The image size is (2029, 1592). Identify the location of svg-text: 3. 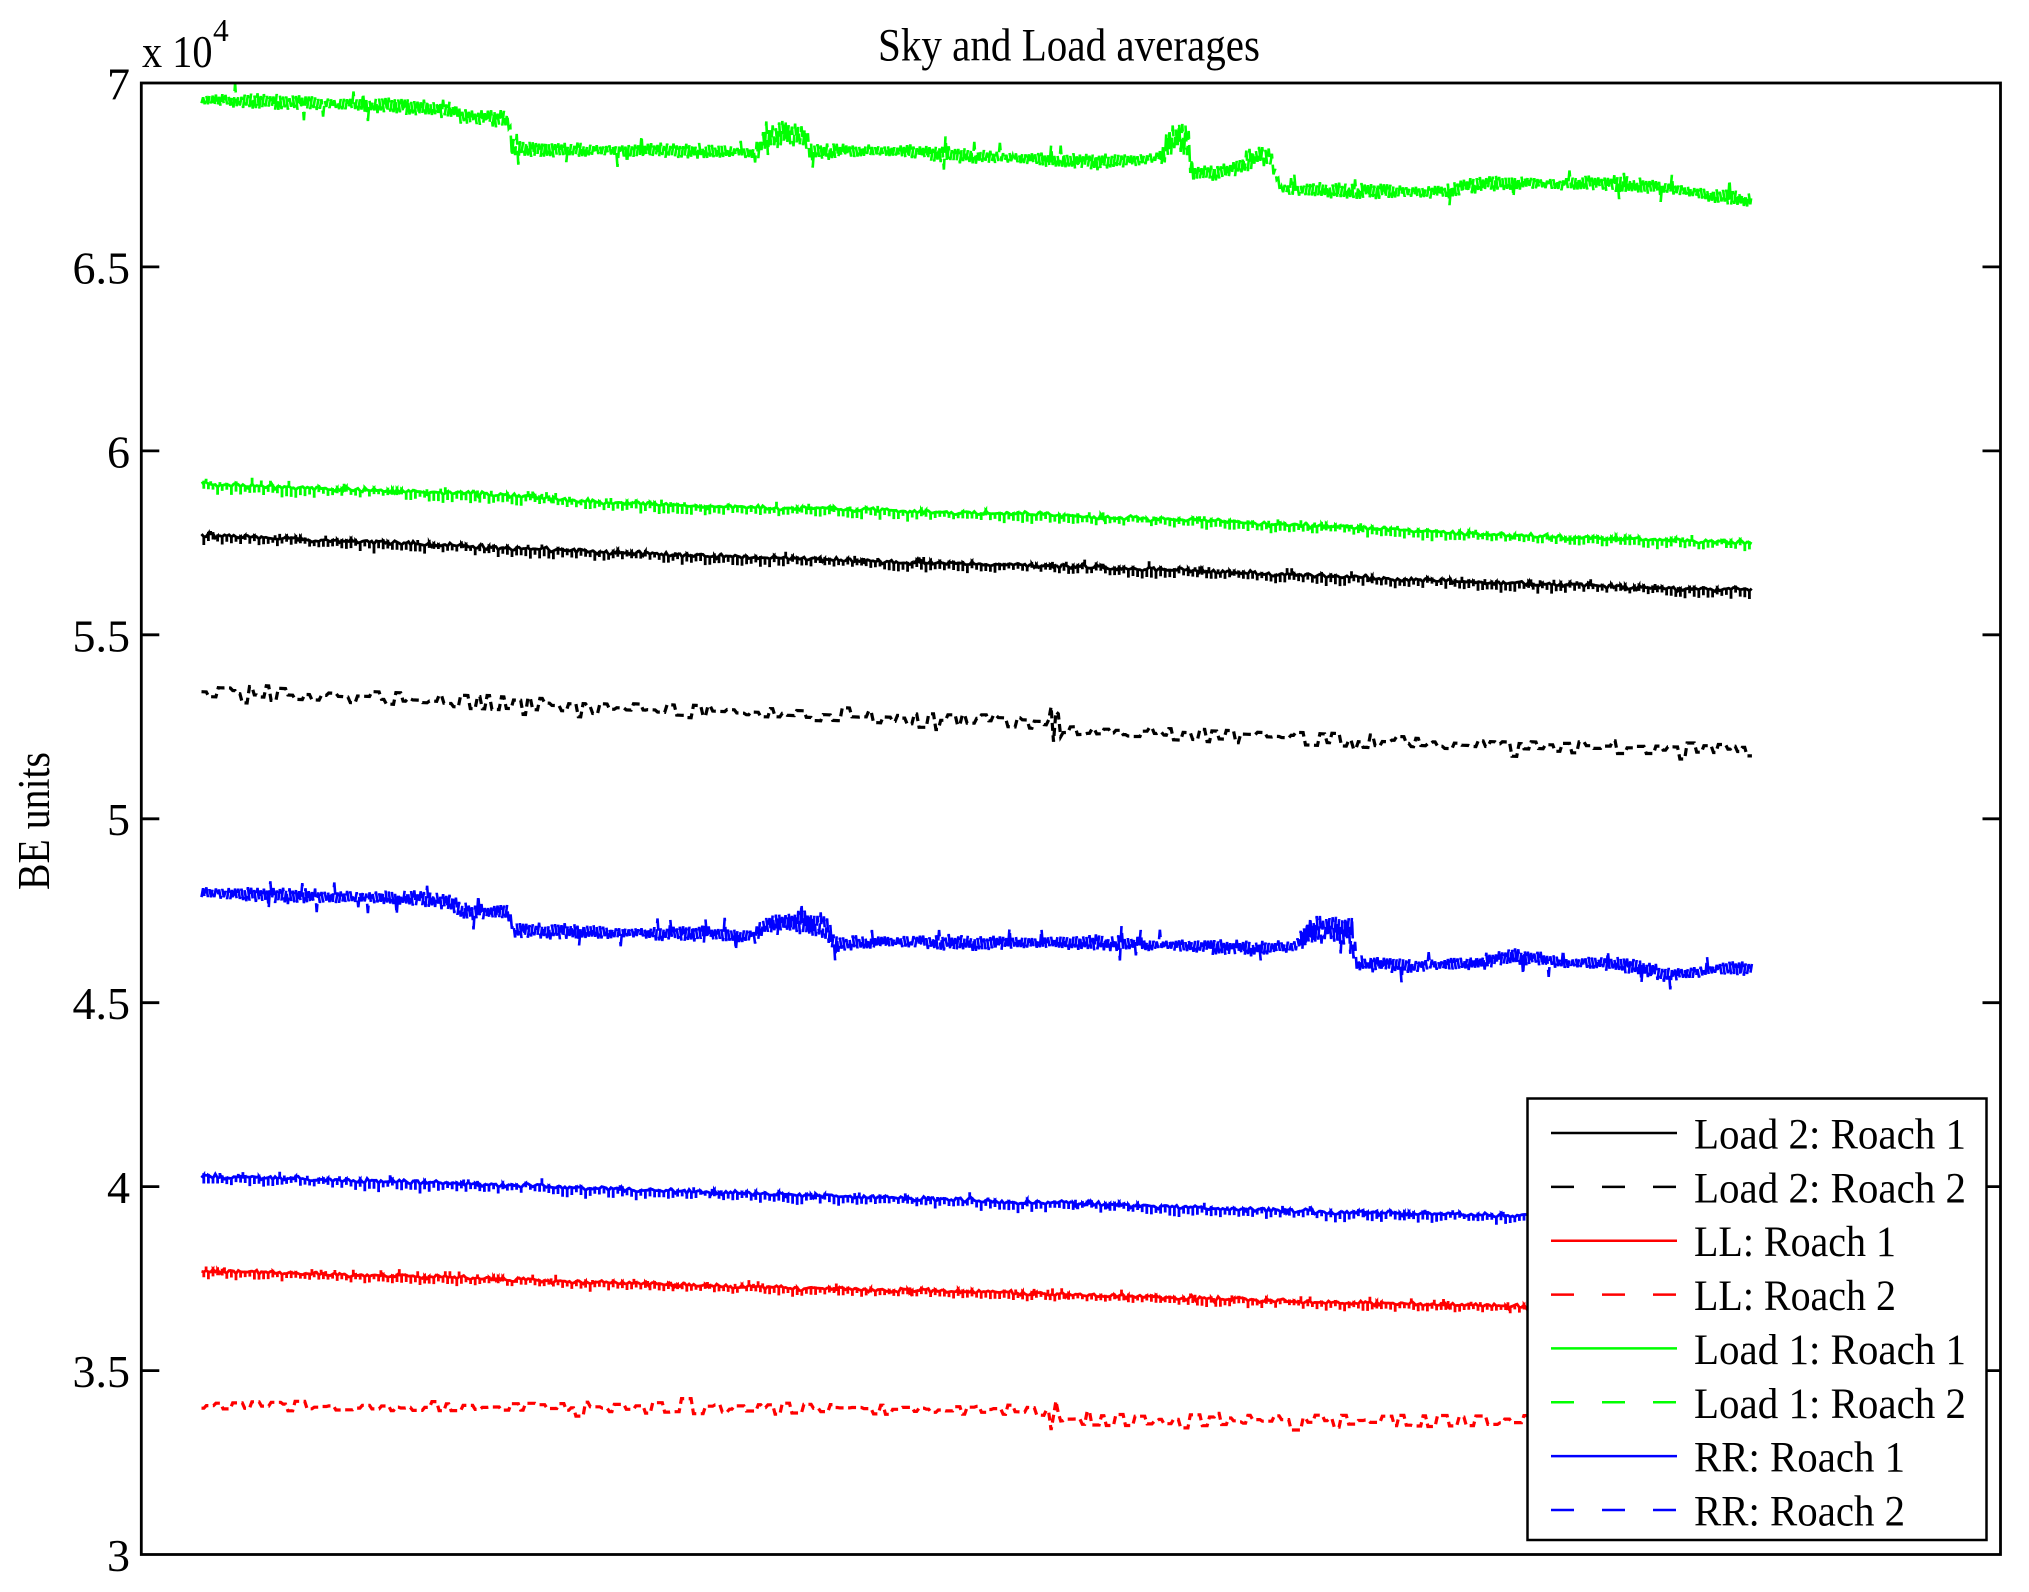
(118, 1555).